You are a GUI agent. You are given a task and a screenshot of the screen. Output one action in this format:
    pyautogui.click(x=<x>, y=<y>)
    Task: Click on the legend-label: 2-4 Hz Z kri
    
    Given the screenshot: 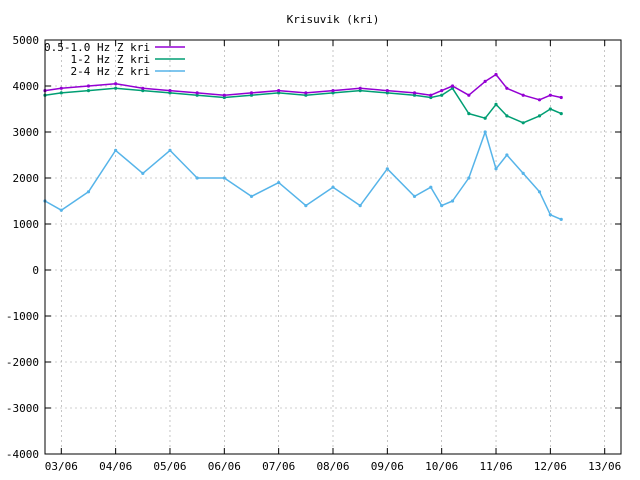 What is the action you would take?
    pyautogui.click(x=110, y=71)
    